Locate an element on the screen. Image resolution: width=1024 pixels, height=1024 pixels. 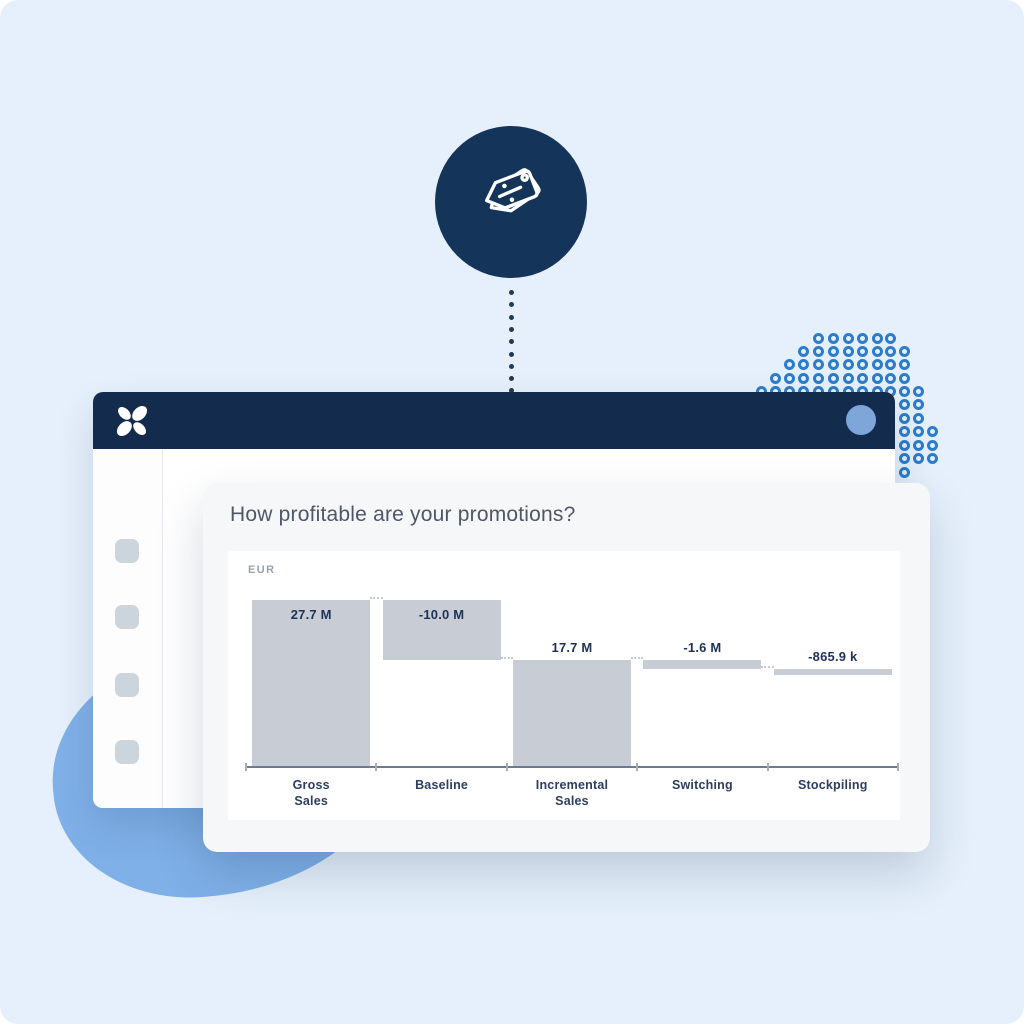
category-label: Gross Sales is located at coordinates (311, 793).